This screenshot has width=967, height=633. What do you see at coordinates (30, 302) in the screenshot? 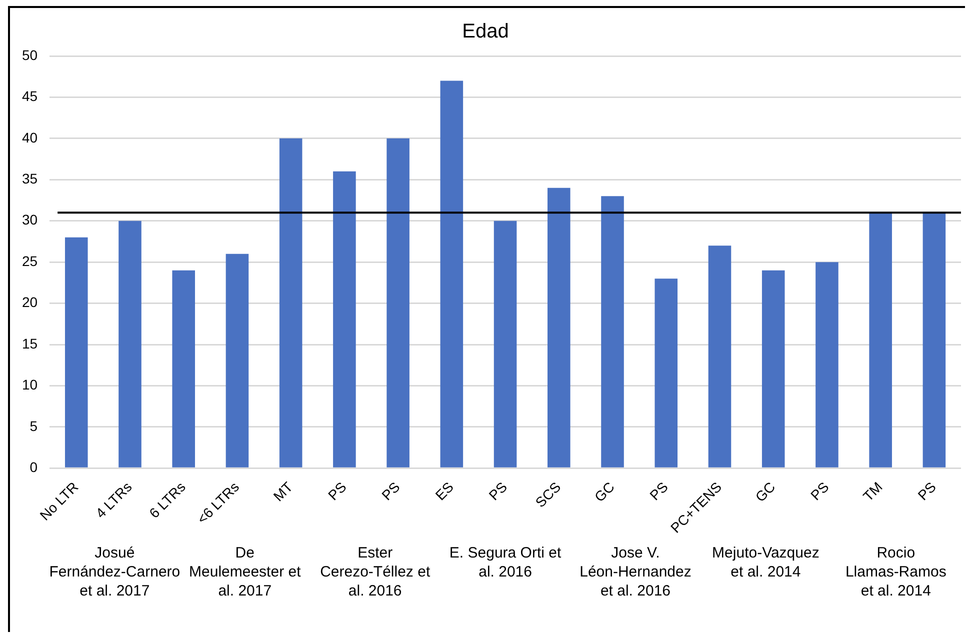
I see `y-tick-label: 20` at bounding box center [30, 302].